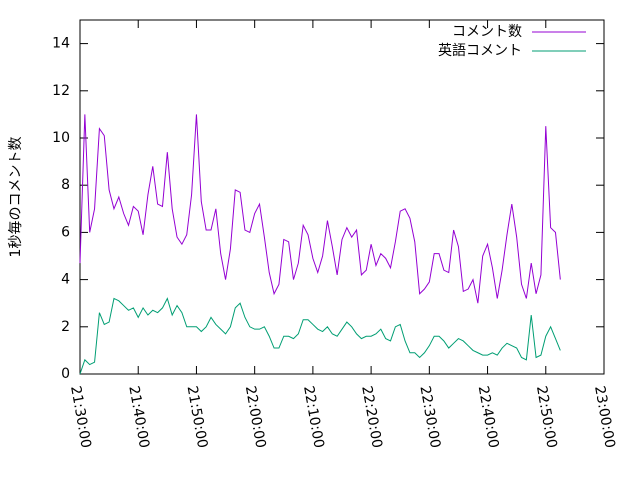  What do you see at coordinates (488, 417) in the screenshot?
I see `x-tick-label: 22:40:00` at bounding box center [488, 417].